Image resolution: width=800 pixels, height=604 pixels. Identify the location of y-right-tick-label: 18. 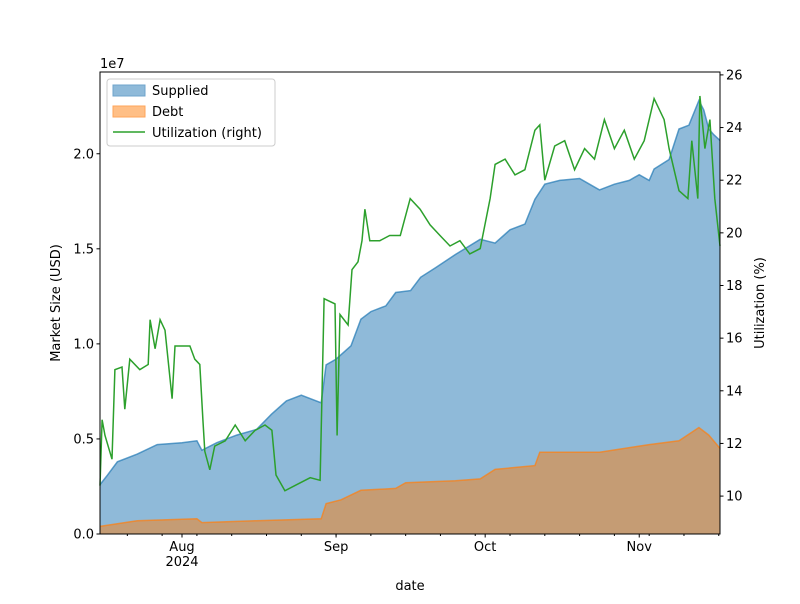
(734, 286).